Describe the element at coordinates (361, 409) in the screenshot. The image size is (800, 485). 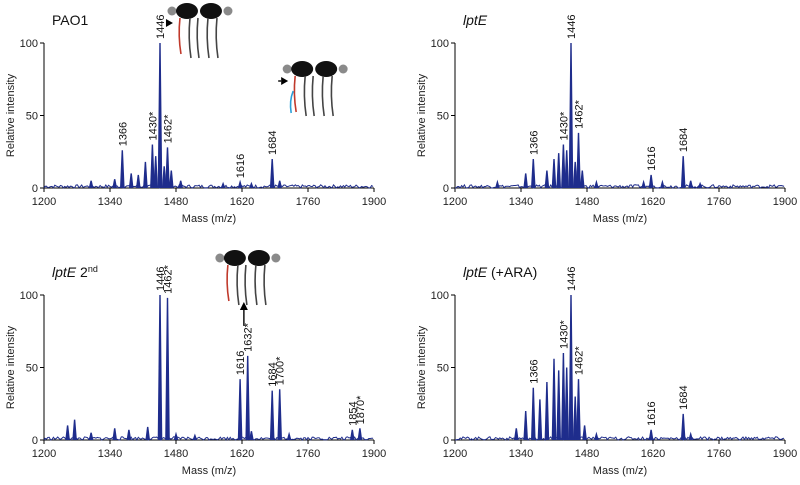
I see `peak-label: 1870*` at that location.